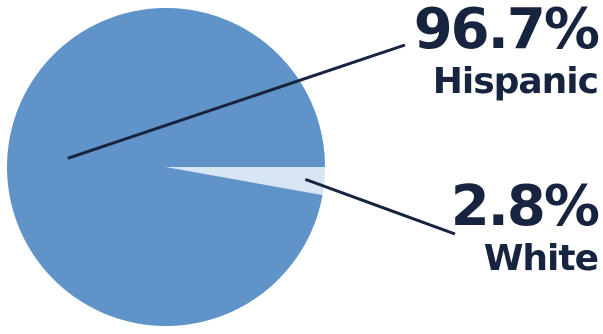 This screenshot has width=603, height=334. I want to click on hispanic-category-label: Hispanic, so click(515, 81).